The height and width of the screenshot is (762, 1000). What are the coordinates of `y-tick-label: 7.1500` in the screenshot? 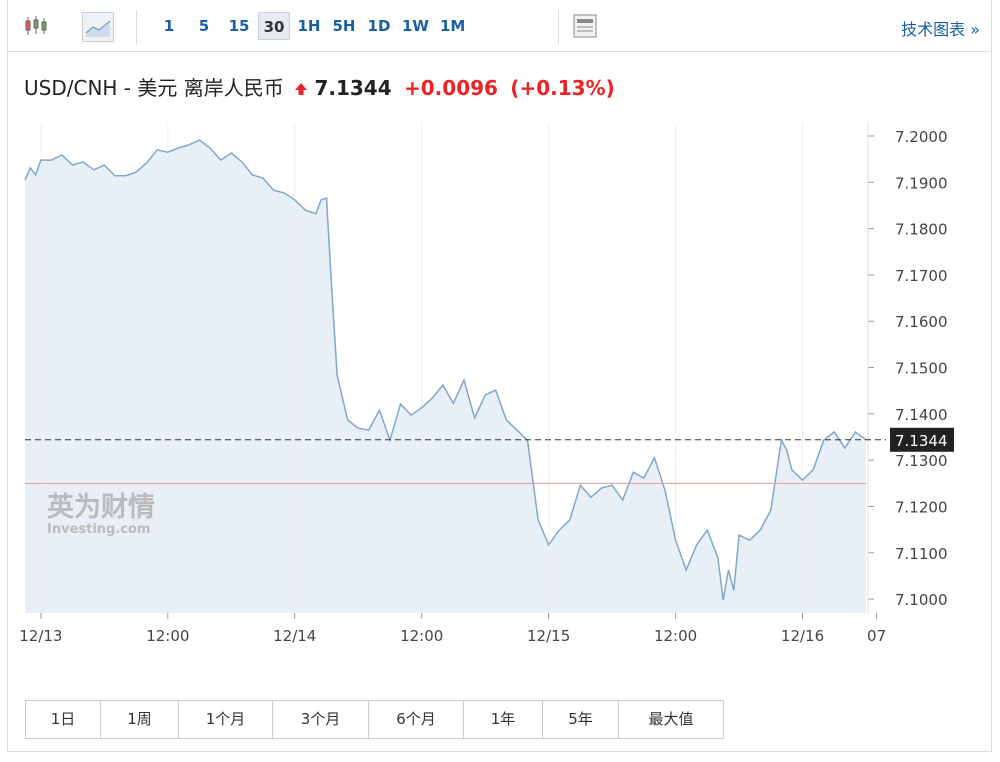 It's located at (921, 369).